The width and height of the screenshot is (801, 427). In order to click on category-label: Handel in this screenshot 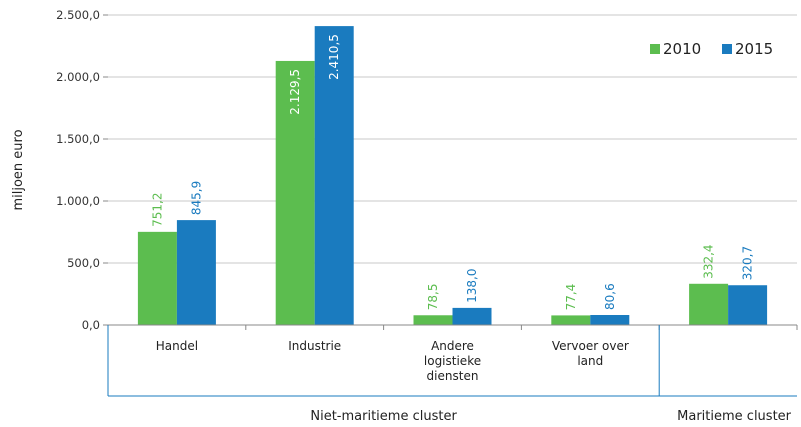, I will do `click(177, 346)`.